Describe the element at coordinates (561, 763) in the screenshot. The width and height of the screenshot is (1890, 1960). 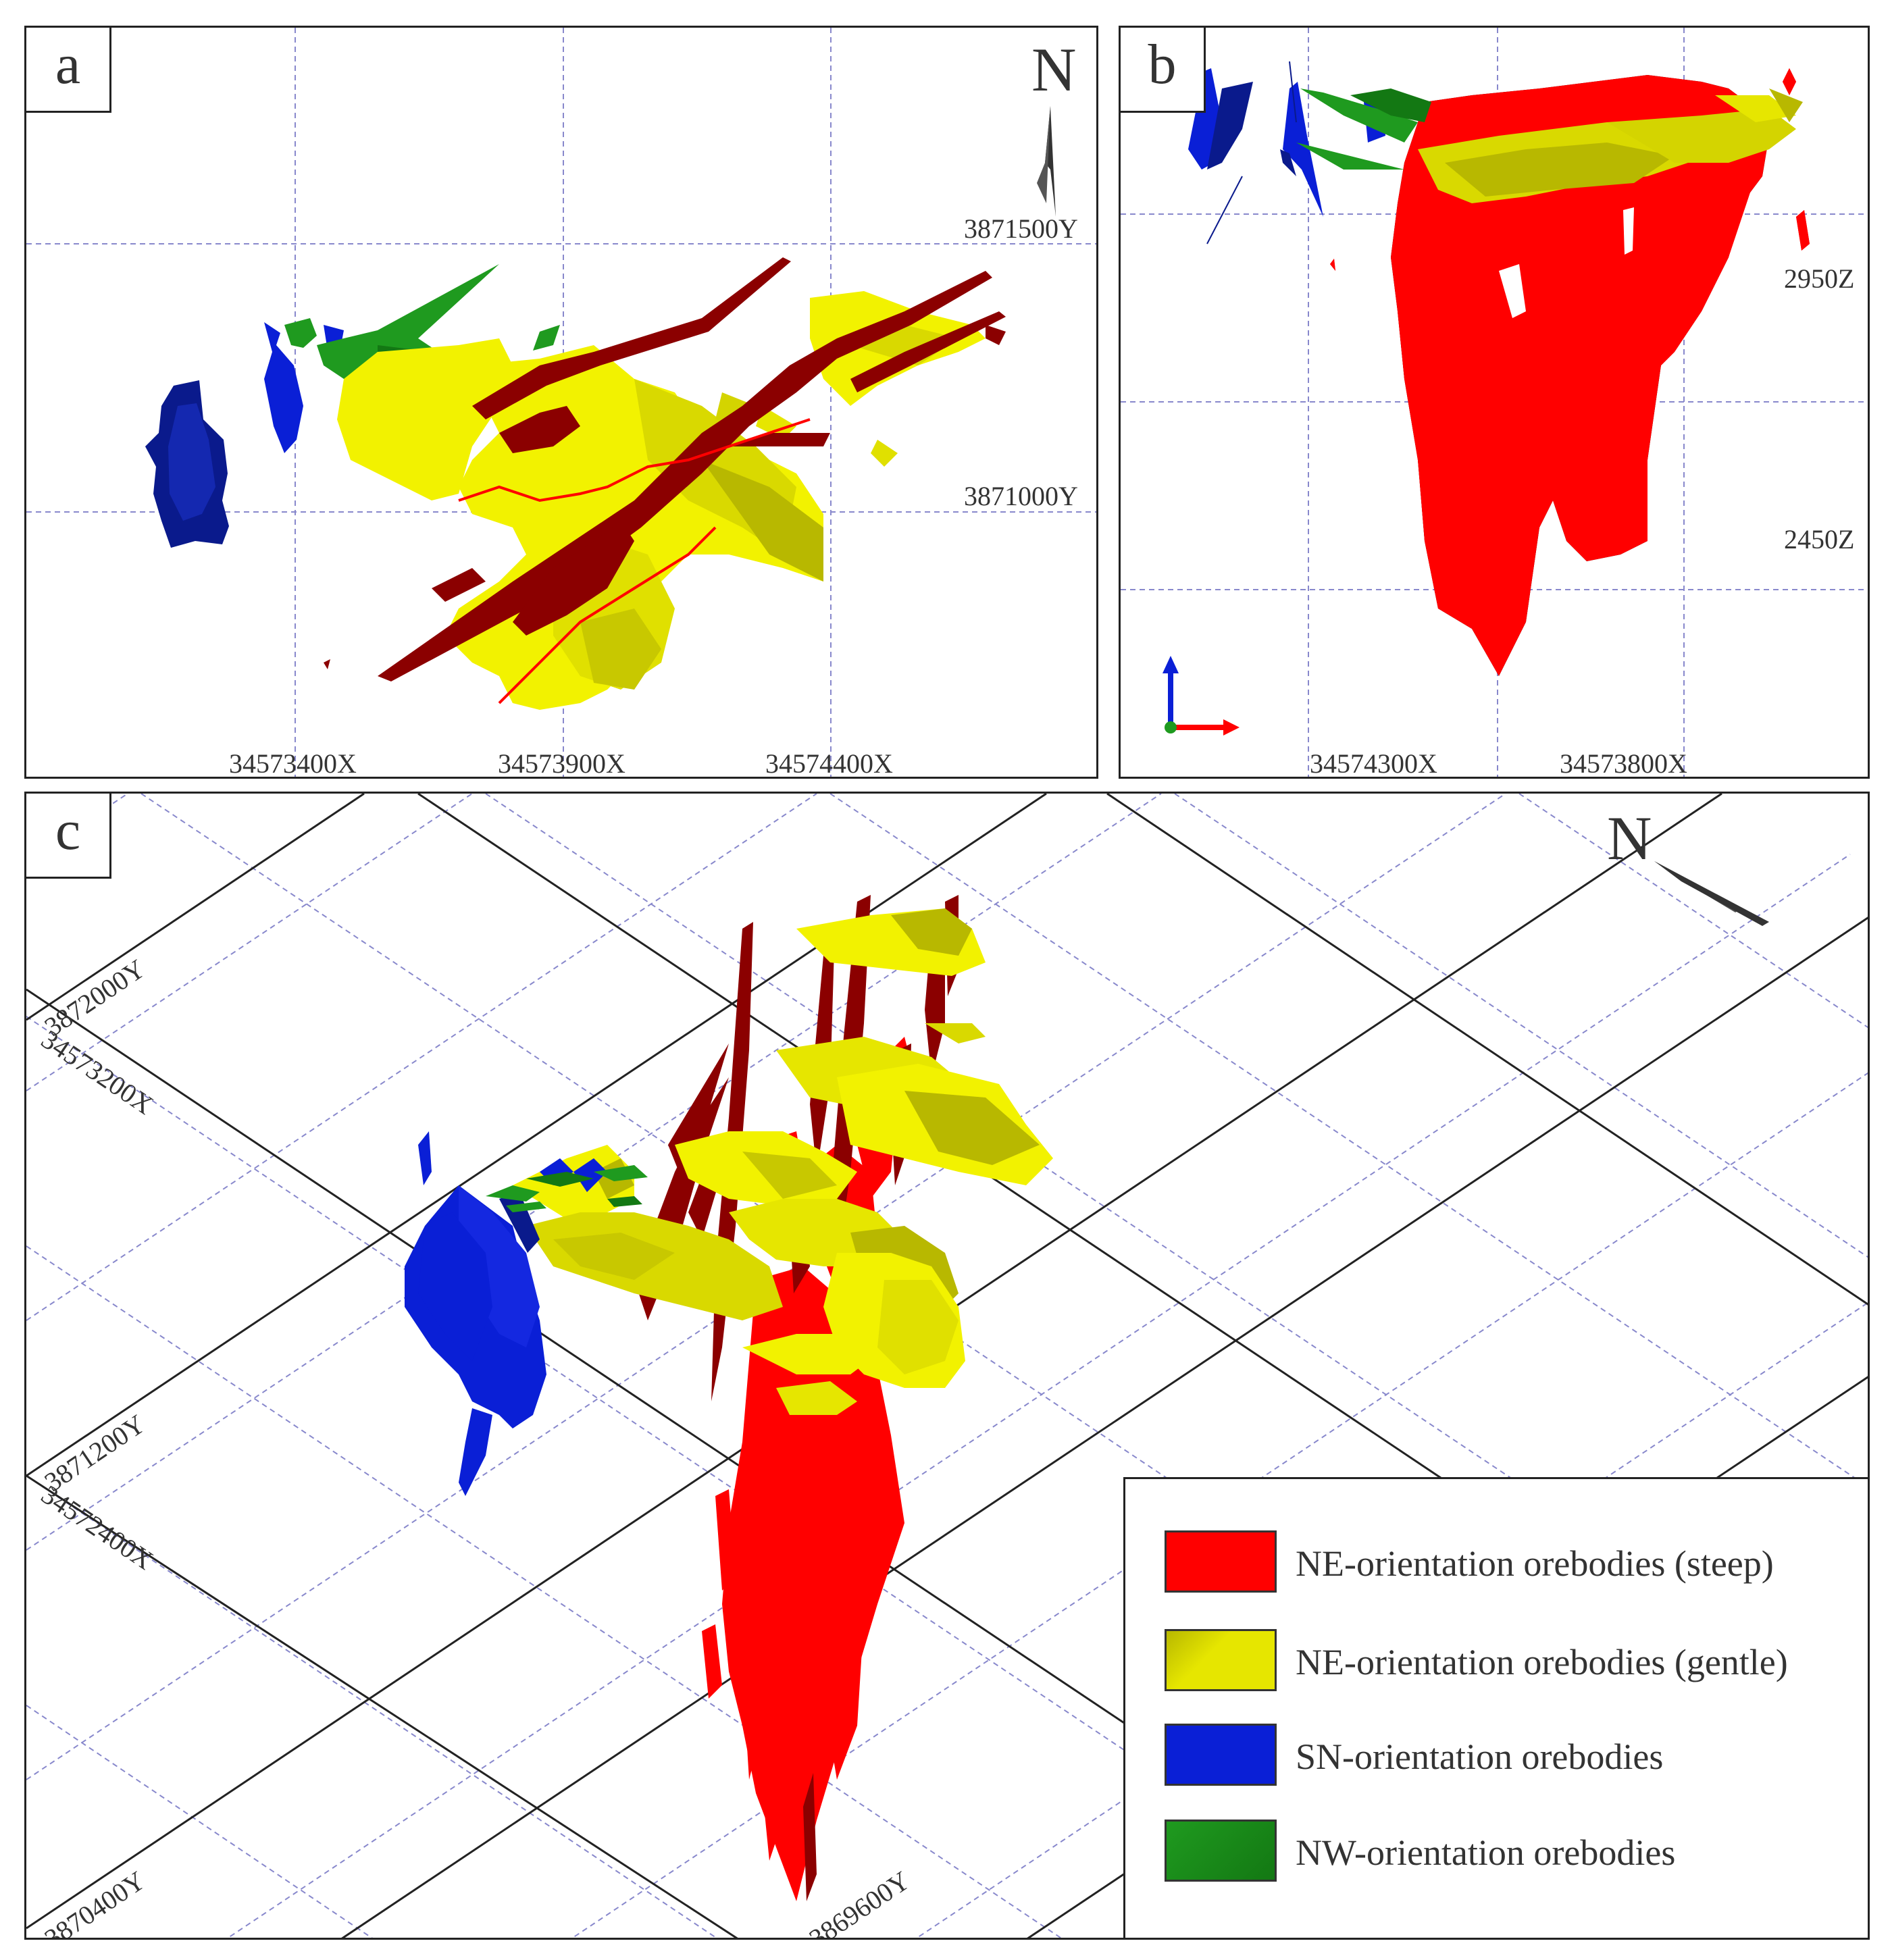
I see `x-label-34573900: 34573900X` at that location.